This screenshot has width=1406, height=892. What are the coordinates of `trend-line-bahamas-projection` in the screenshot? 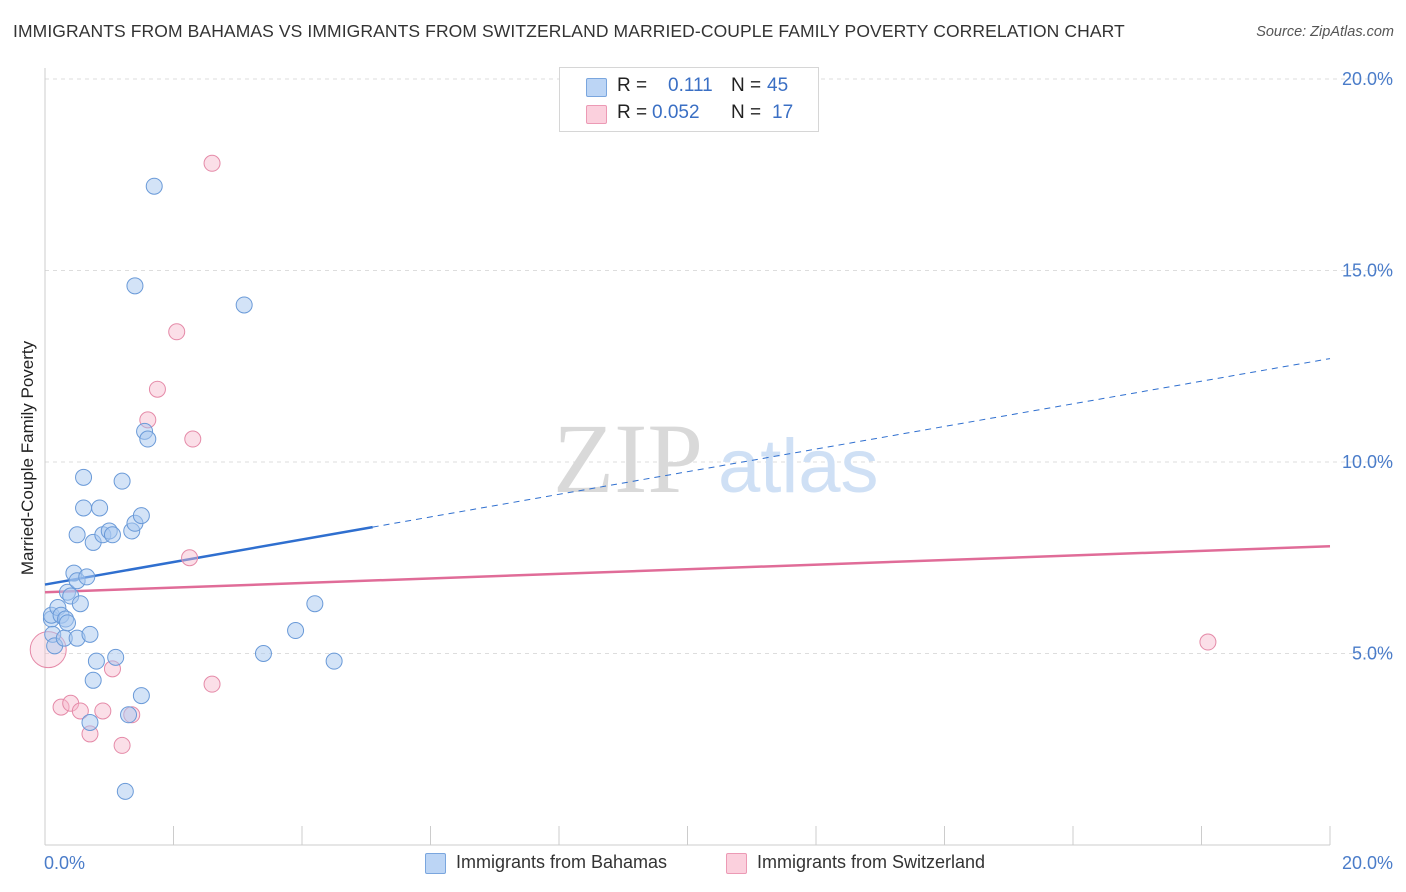 It's located at (851, 443).